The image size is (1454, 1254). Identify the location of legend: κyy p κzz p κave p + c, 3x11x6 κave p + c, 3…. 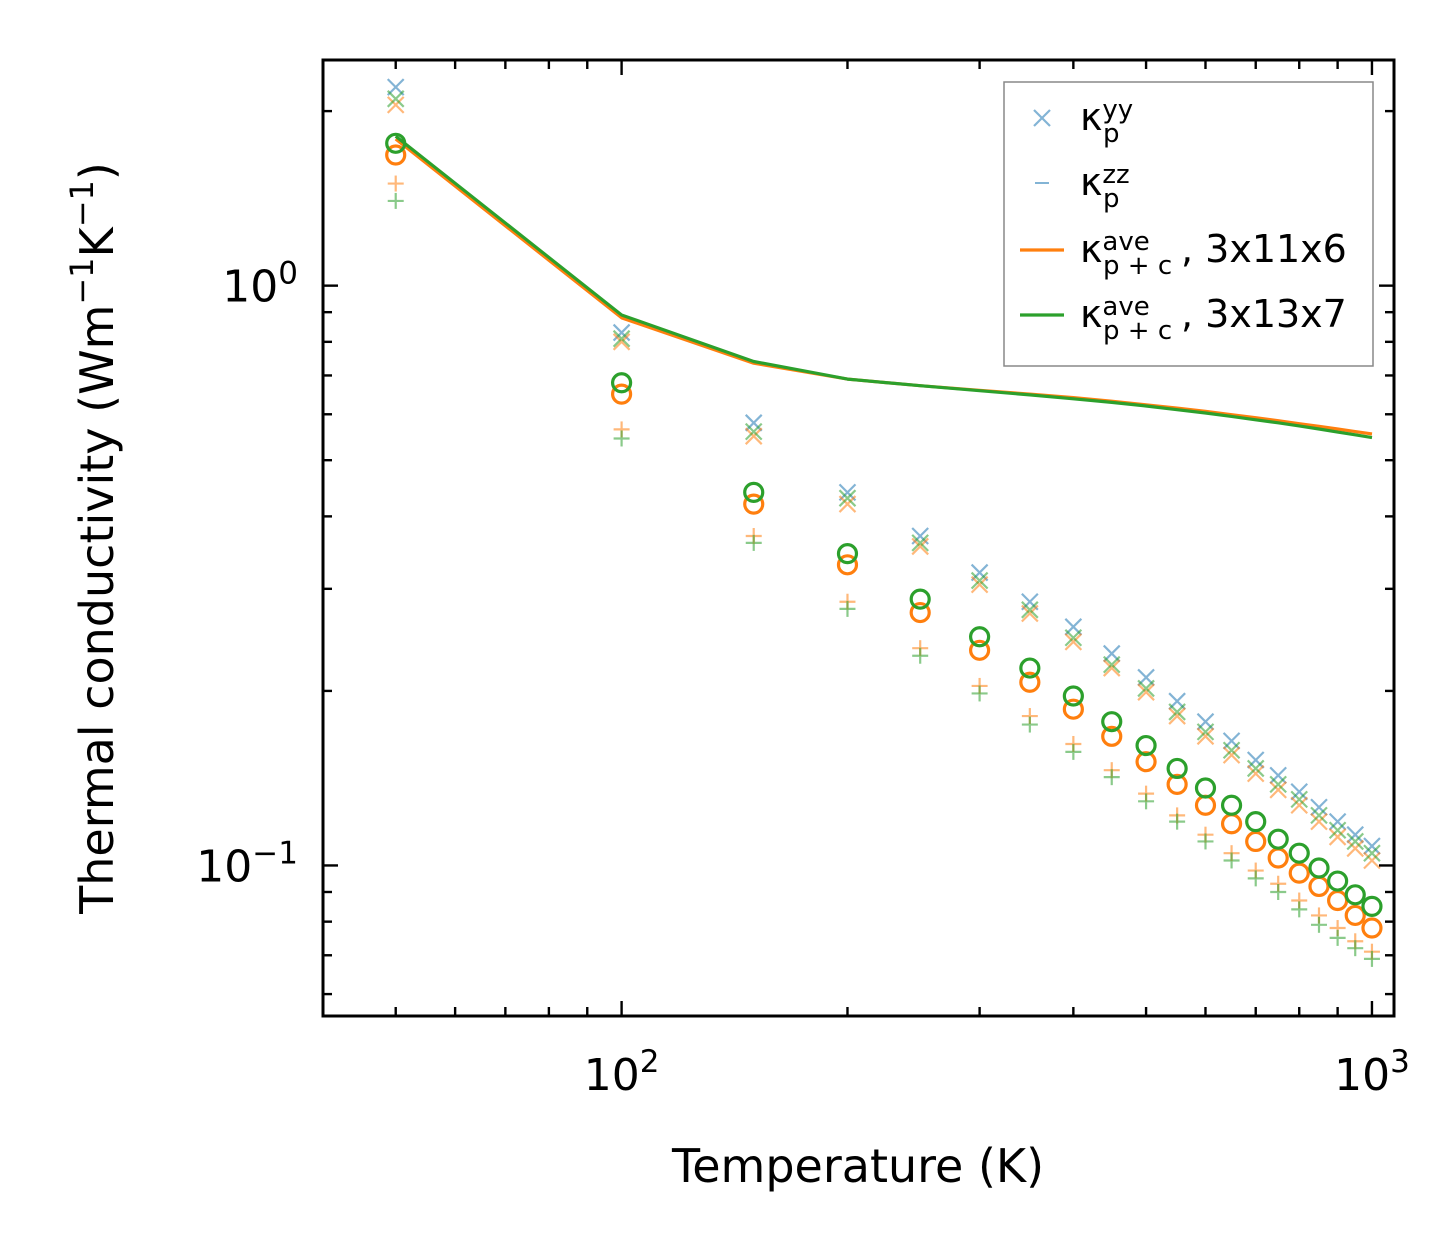
(1188, 224).